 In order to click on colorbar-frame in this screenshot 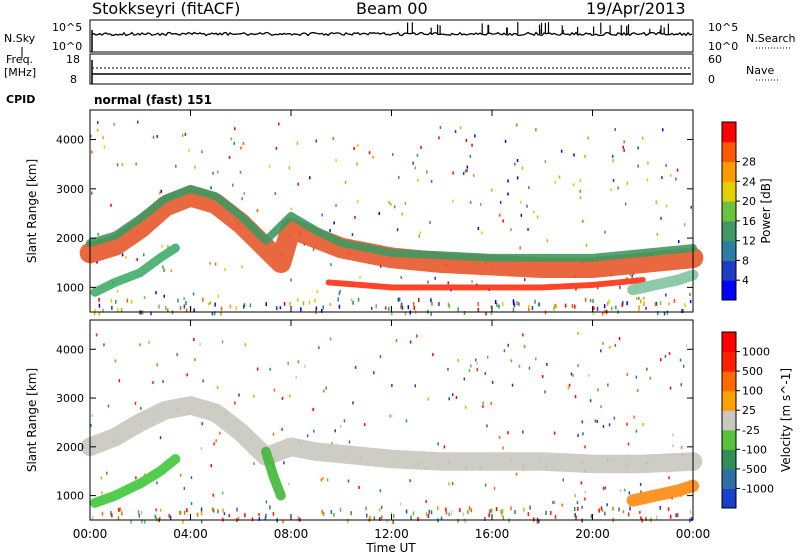, I will do `click(729, 211)`.